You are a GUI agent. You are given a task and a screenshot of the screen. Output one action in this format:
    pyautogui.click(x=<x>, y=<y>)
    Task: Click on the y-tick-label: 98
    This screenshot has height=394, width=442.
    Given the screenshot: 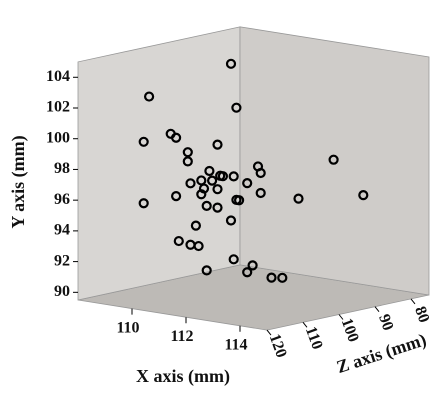 What is the action you would take?
    pyautogui.click(x=62, y=168)
    